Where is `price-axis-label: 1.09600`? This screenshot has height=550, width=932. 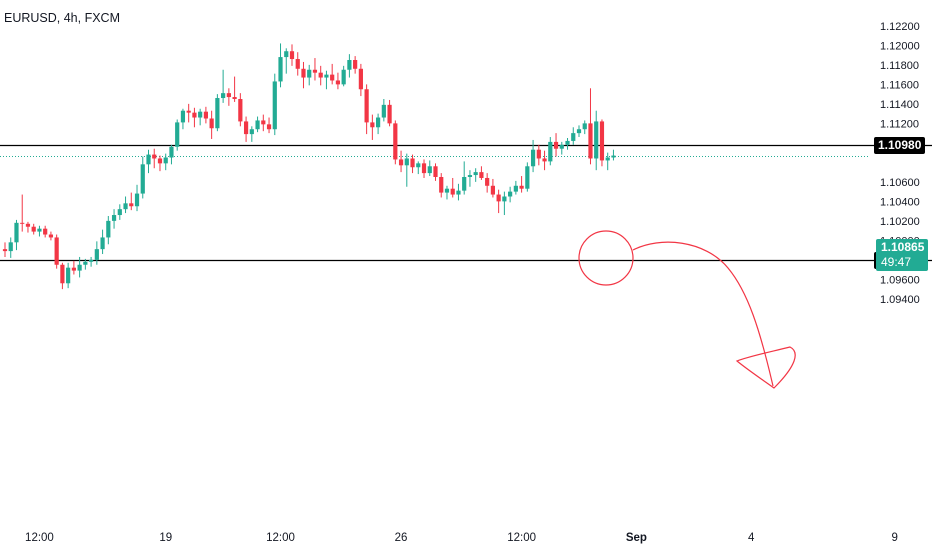
price-axis-label: 1.09600 is located at coordinates (900, 280).